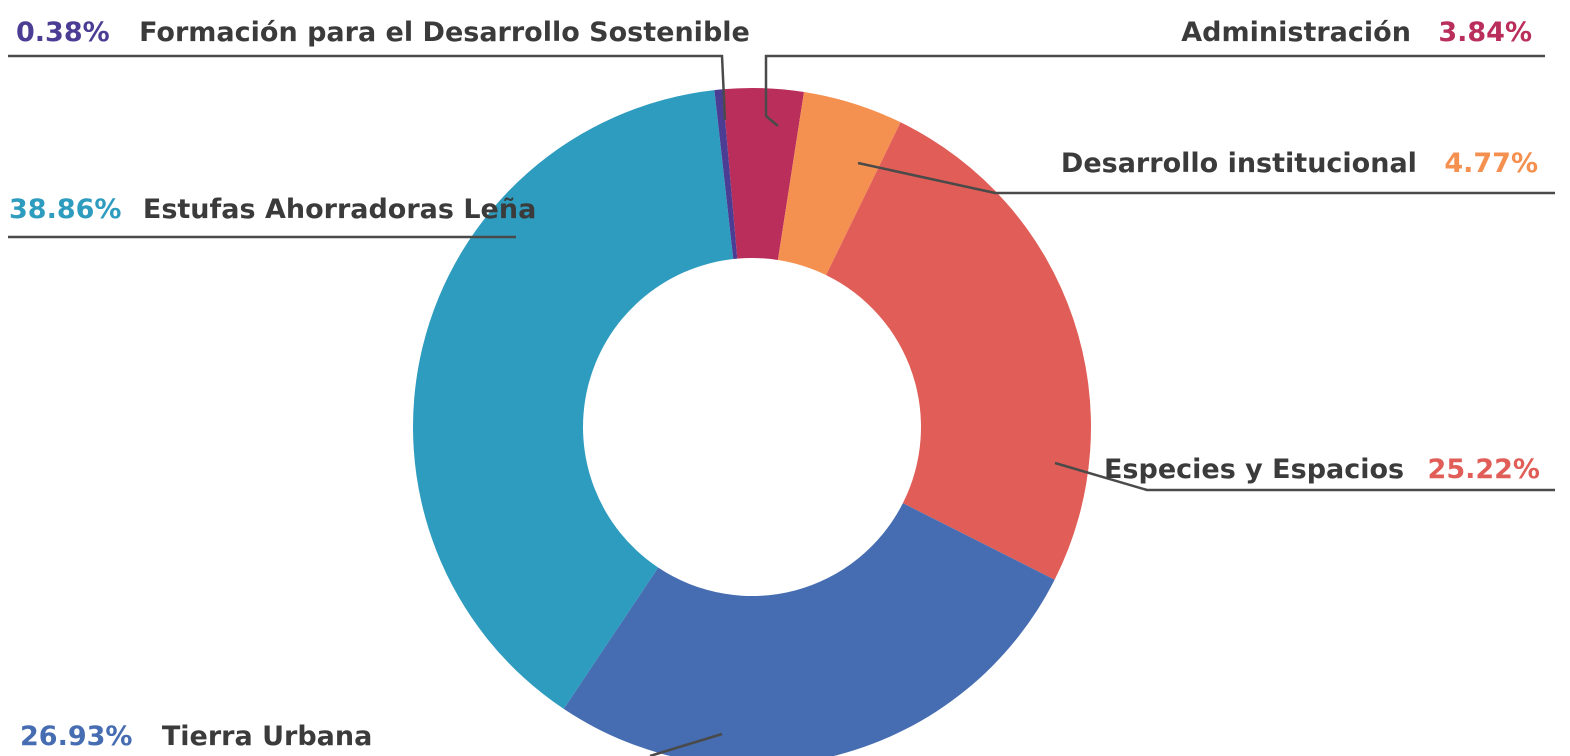  What do you see at coordinates (839, 184) in the screenshot?
I see `slice-desarrollo-institucional` at bounding box center [839, 184].